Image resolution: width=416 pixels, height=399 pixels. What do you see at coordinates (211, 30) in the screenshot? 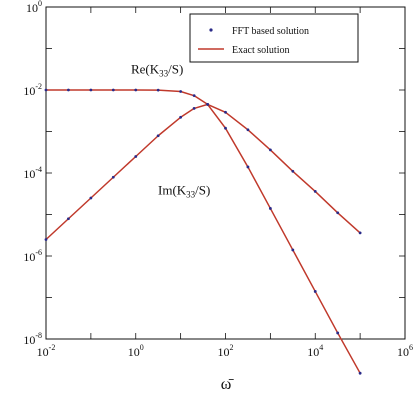
I see `legend-marker-fft` at bounding box center [211, 30].